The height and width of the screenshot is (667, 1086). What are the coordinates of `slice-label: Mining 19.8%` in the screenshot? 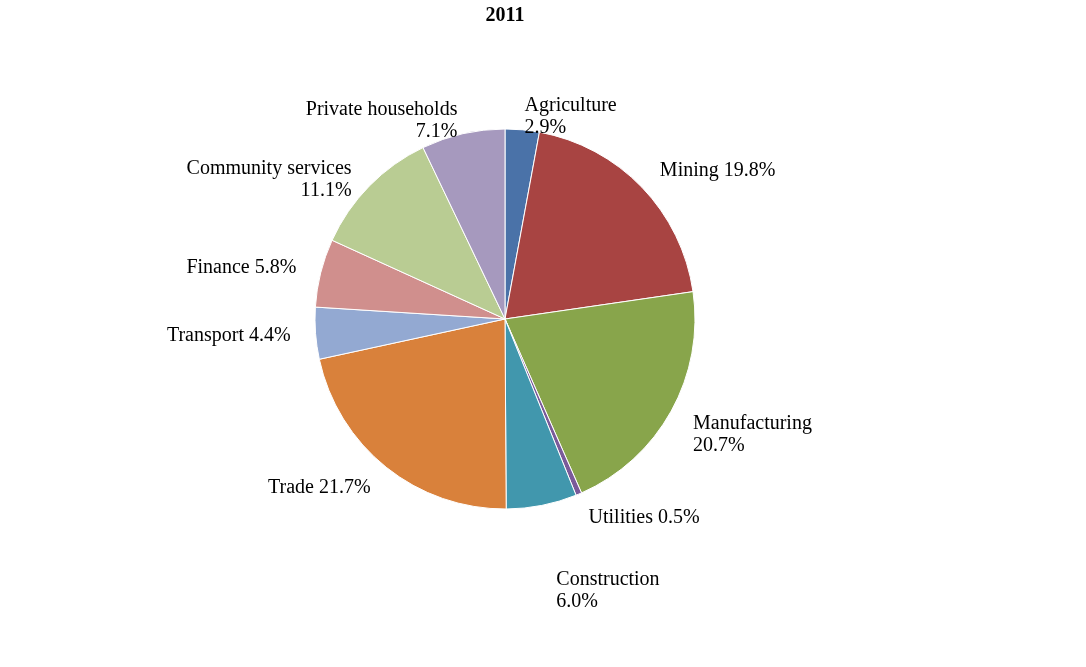 It's located at (717, 169).